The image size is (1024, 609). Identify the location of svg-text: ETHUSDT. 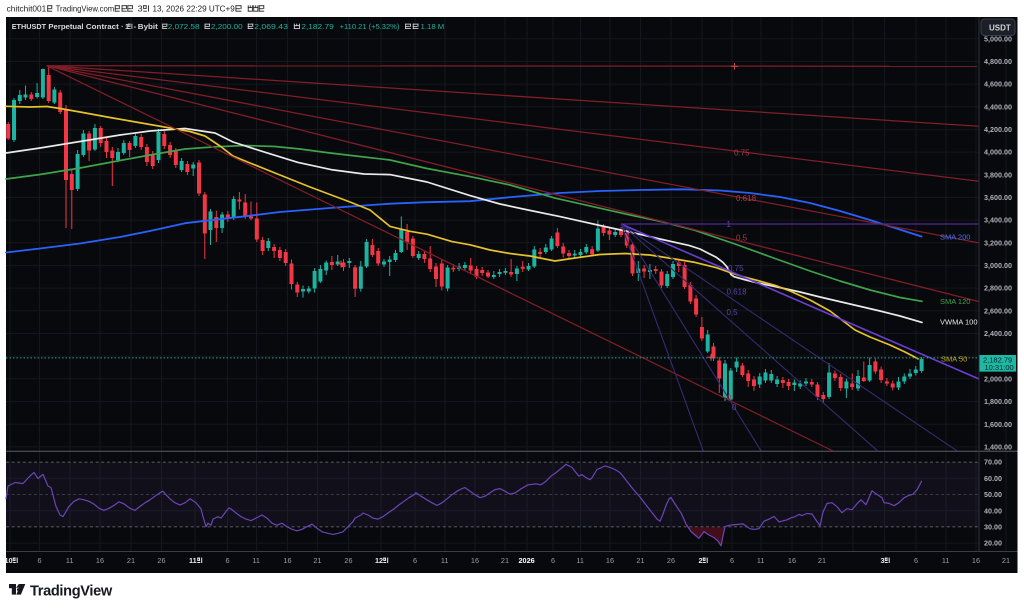
(29, 26).